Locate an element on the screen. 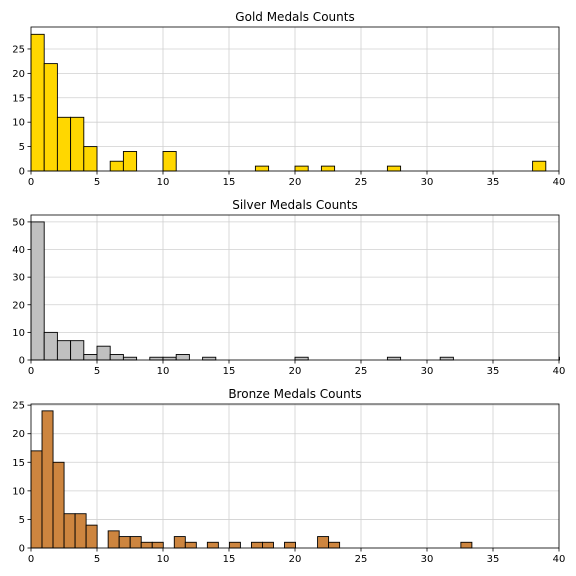 The height and width of the screenshot is (576, 576). bronze-xtick-label-15: 15 is located at coordinates (229, 559).